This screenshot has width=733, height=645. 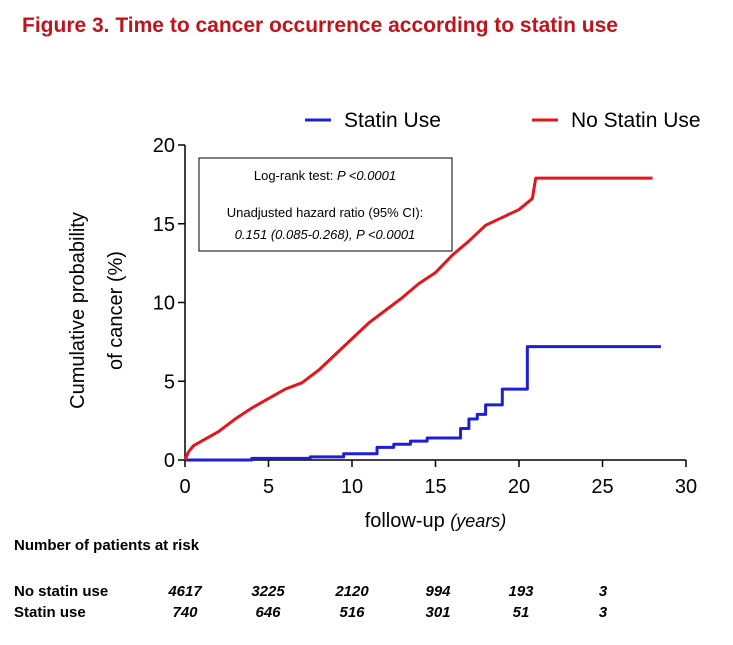 I want to click on y-axis-label-line1: Cumulative probability, so click(x=78, y=310).